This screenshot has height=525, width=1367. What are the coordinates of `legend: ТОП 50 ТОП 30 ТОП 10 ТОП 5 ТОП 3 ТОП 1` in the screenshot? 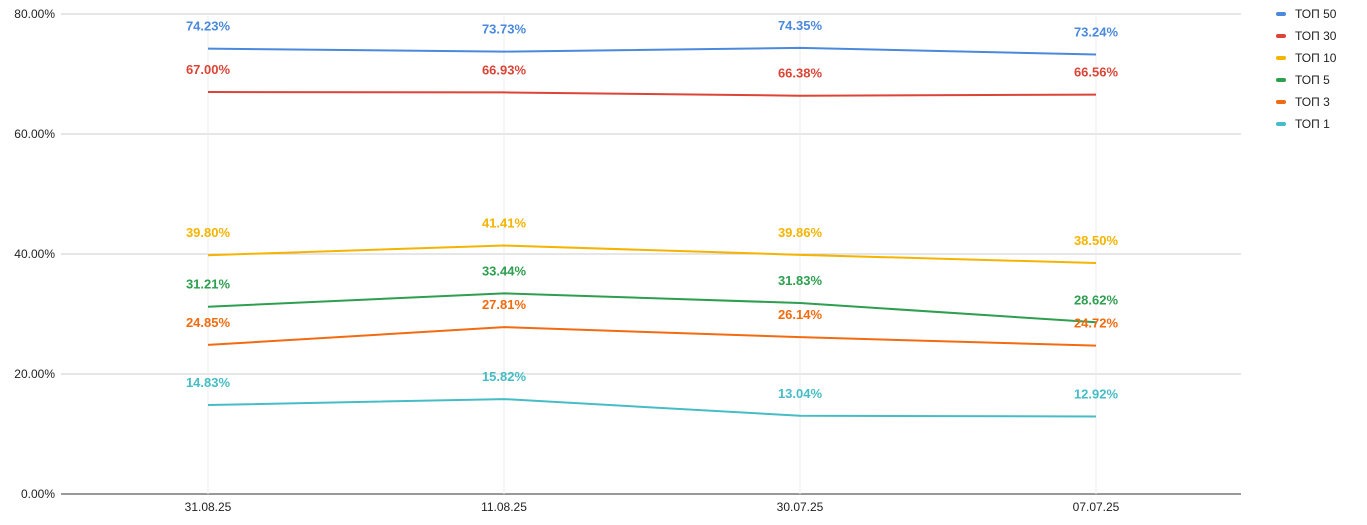 It's located at (1306, 69).